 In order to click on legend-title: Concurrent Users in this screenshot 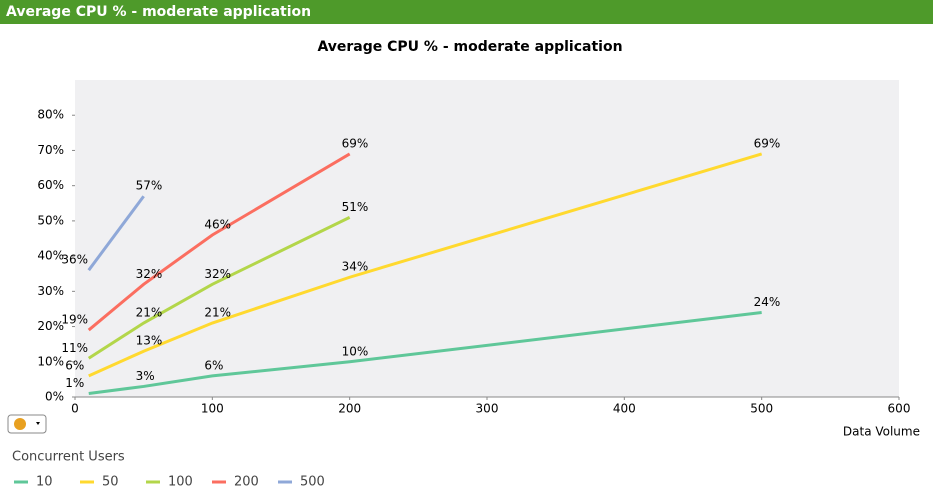, I will do `click(68, 457)`.